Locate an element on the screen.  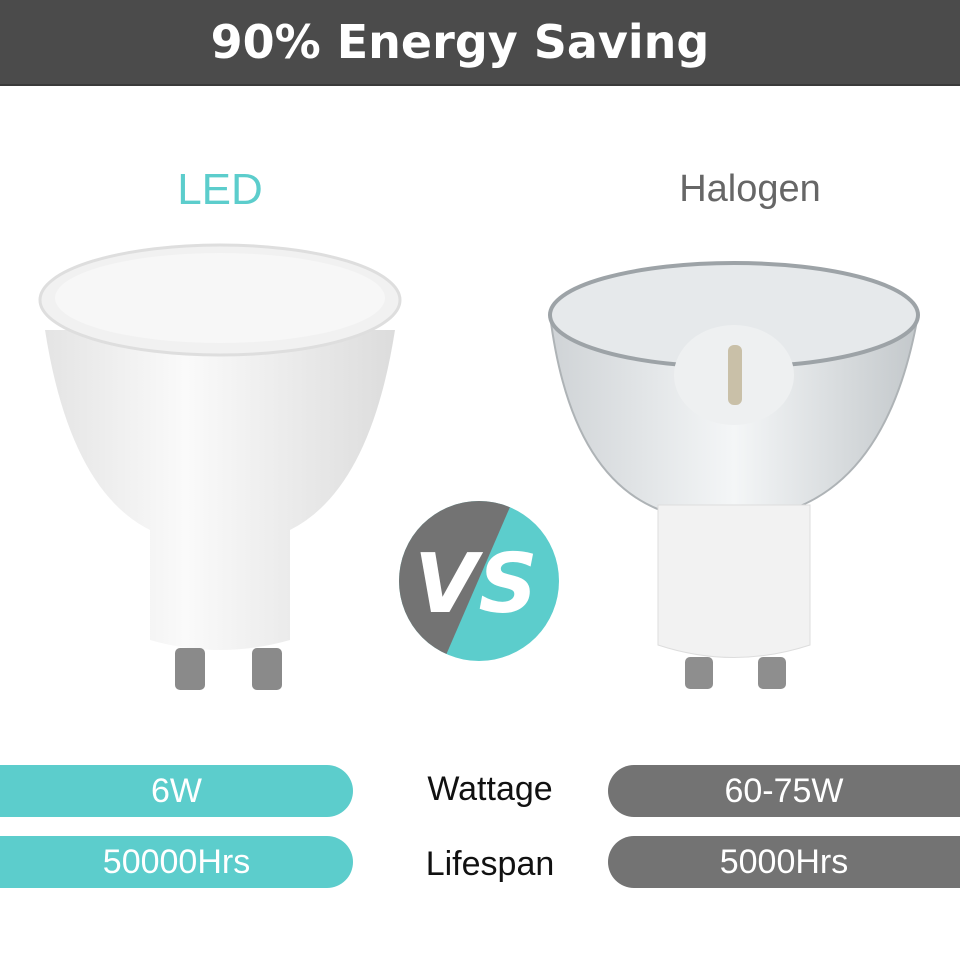
vs-letter-v: V is located at coordinates (448, 584).